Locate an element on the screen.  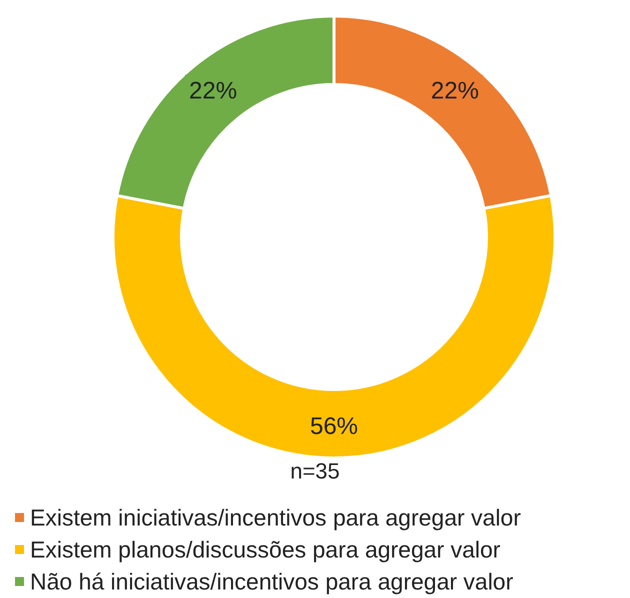
data-label: 56% is located at coordinates (334, 426).